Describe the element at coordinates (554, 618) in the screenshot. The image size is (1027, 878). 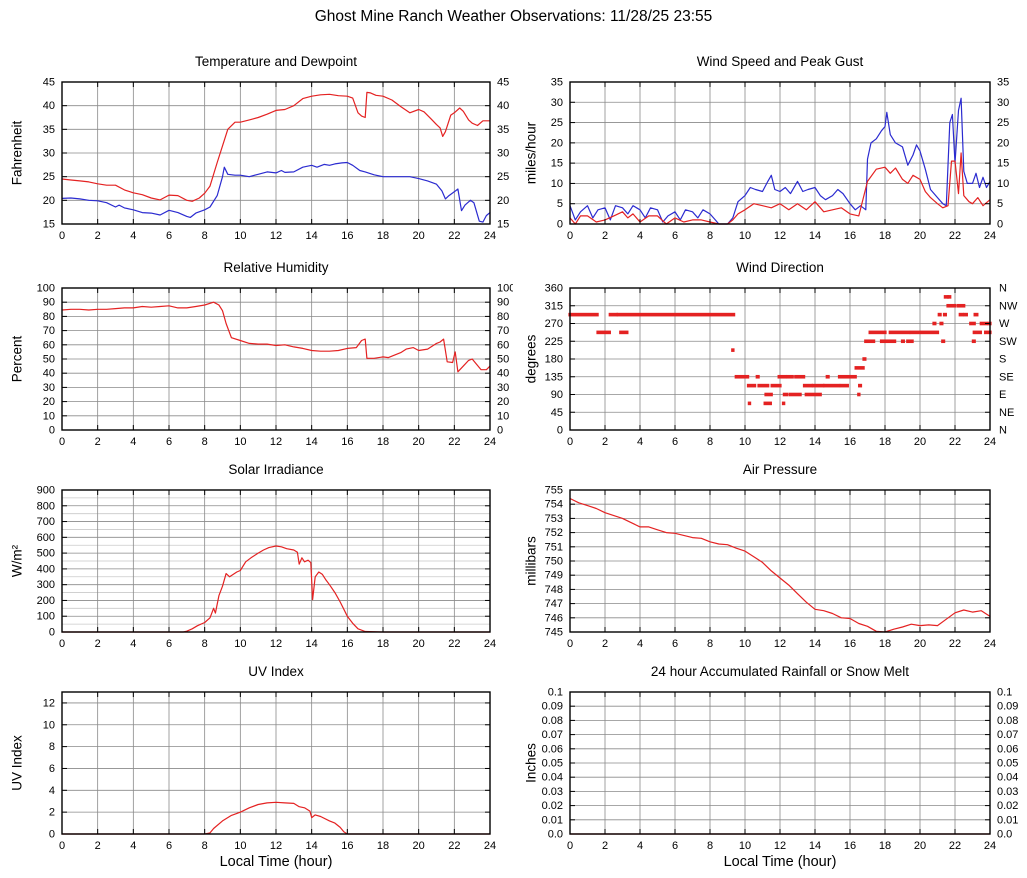
I see `svg-text: 746` at that location.